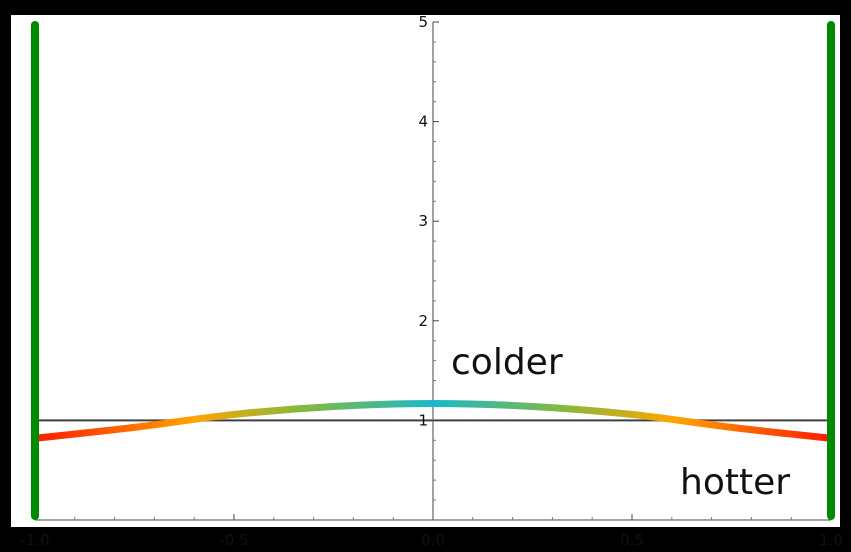 This screenshot has height=552, width=851. What do you see at coordinates (735, 482) in the screenshot?
I see `annotation-hotter: hotter` at bounding box center [735, 482].